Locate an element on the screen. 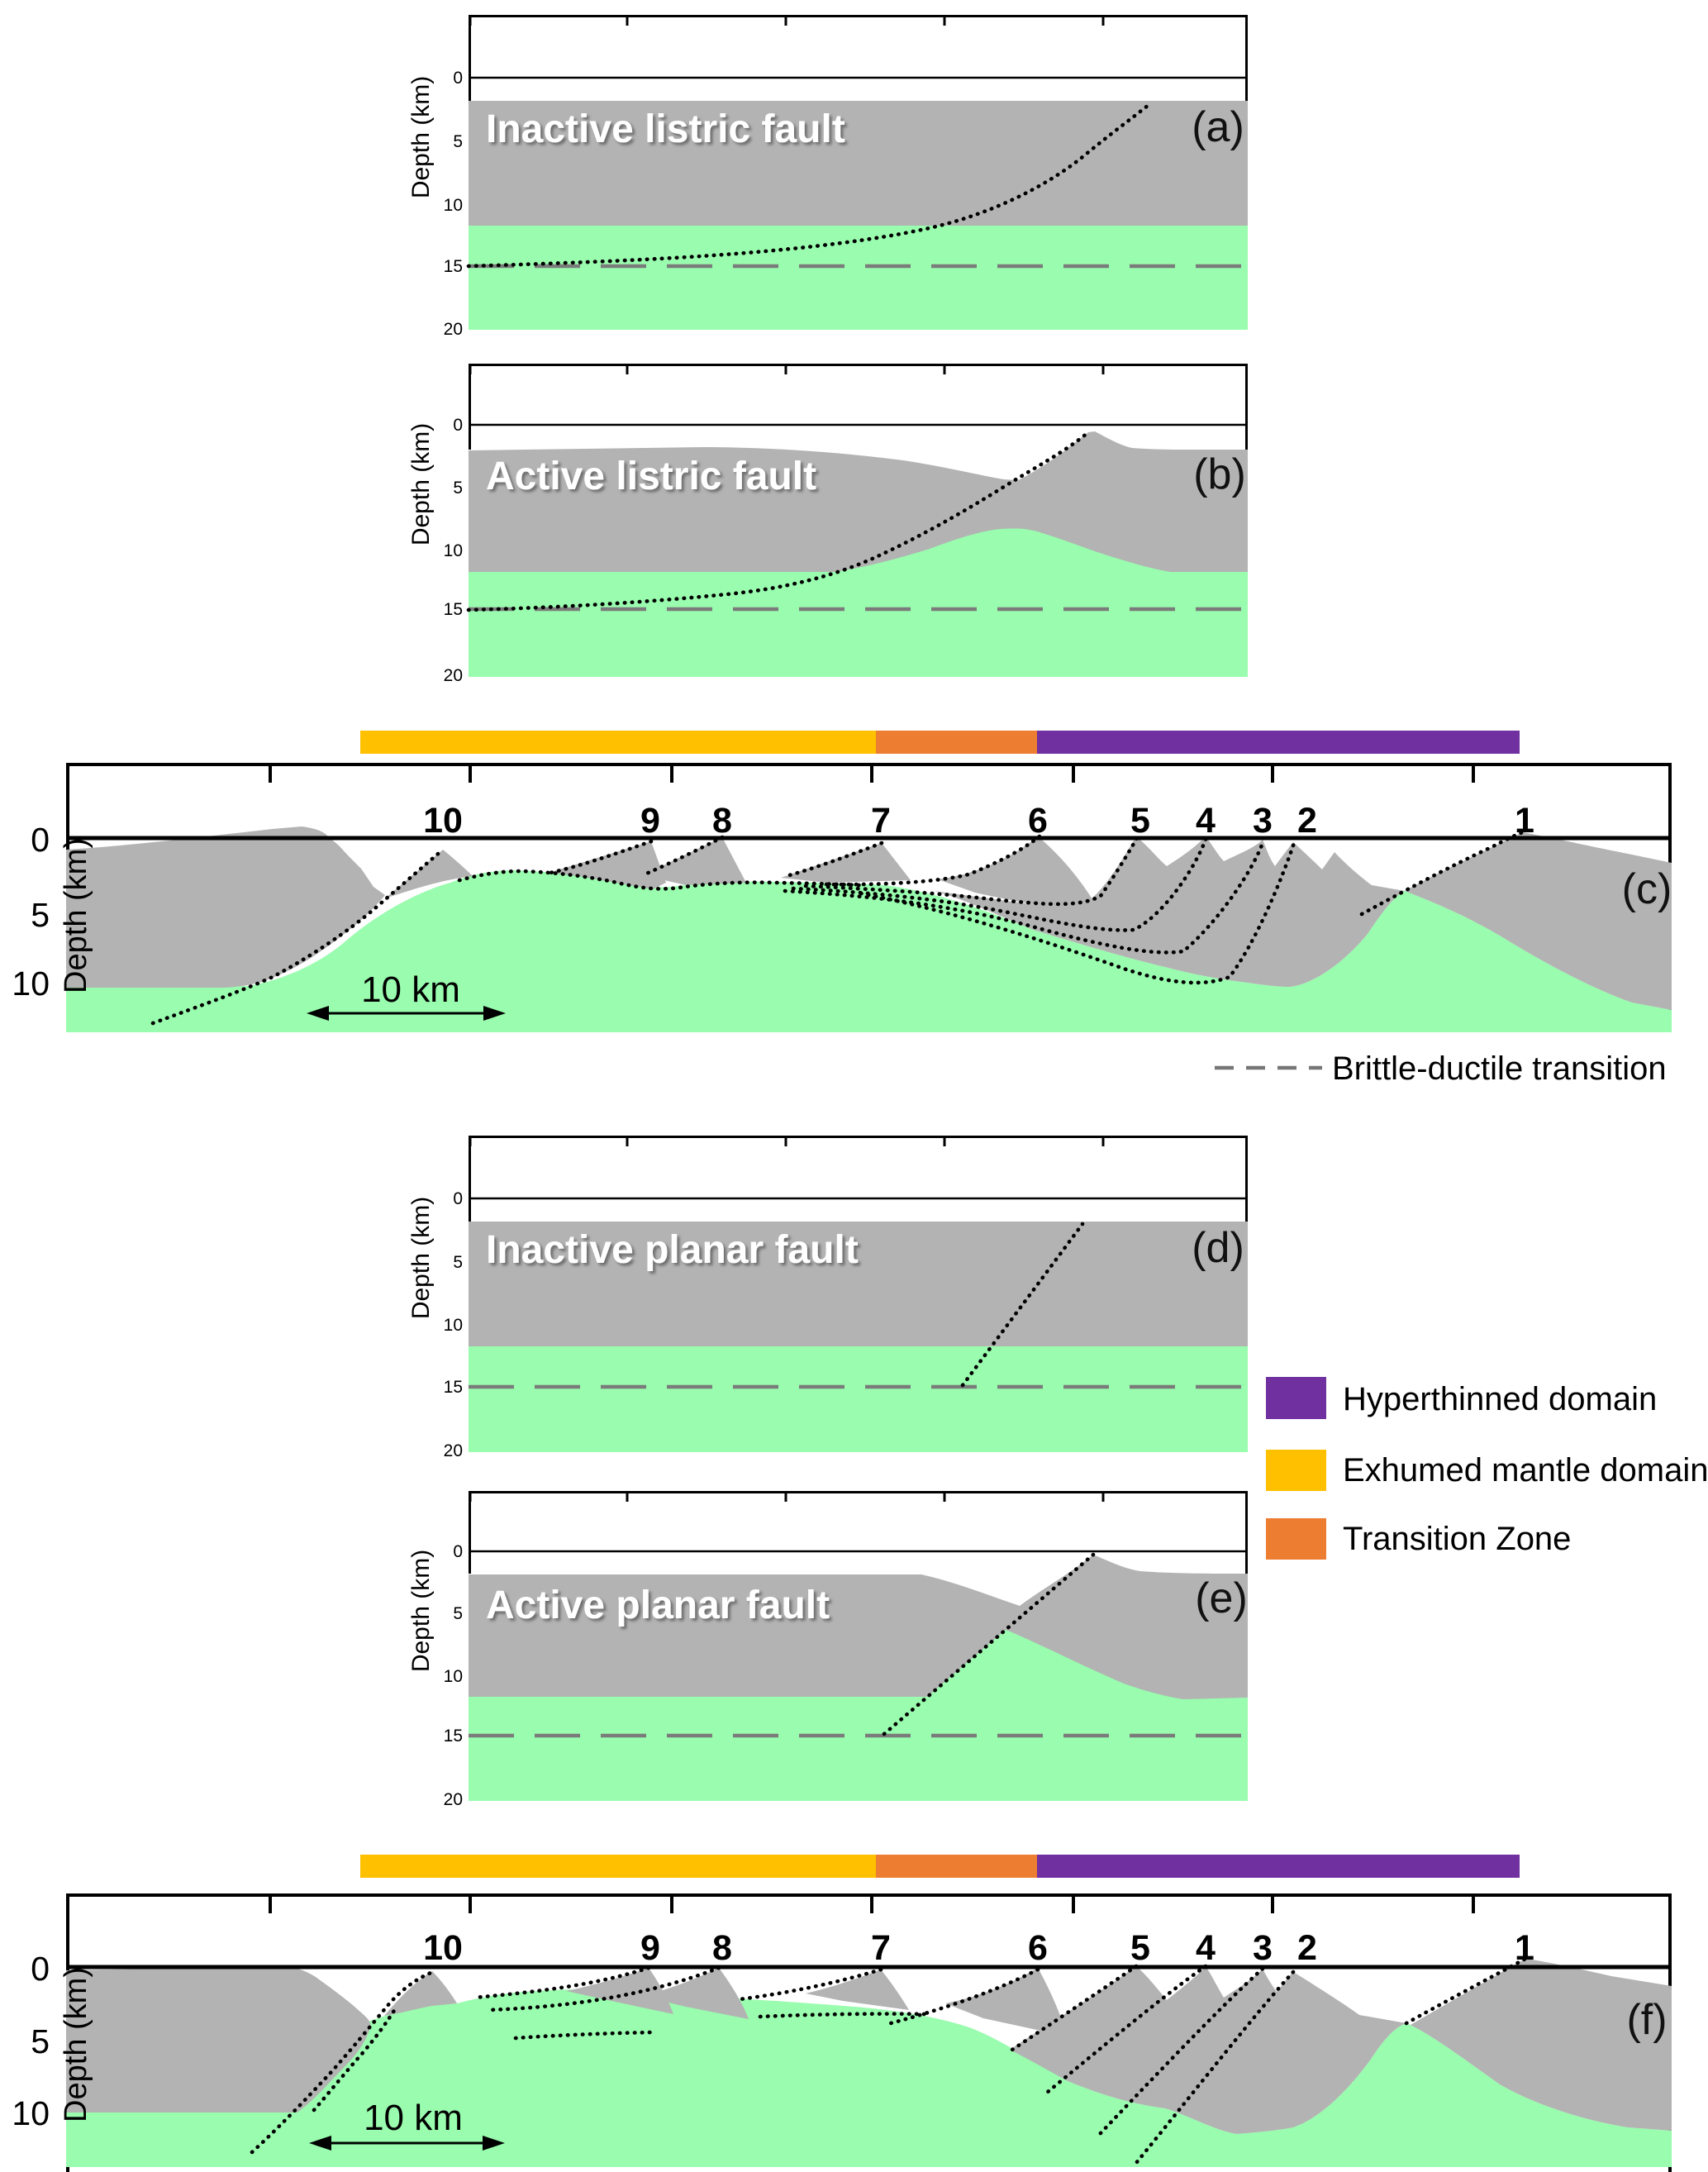 The width and height of the screenshot is (1708, 2172). svg-text: Active planar fault is located at coordinates (658, 1605).